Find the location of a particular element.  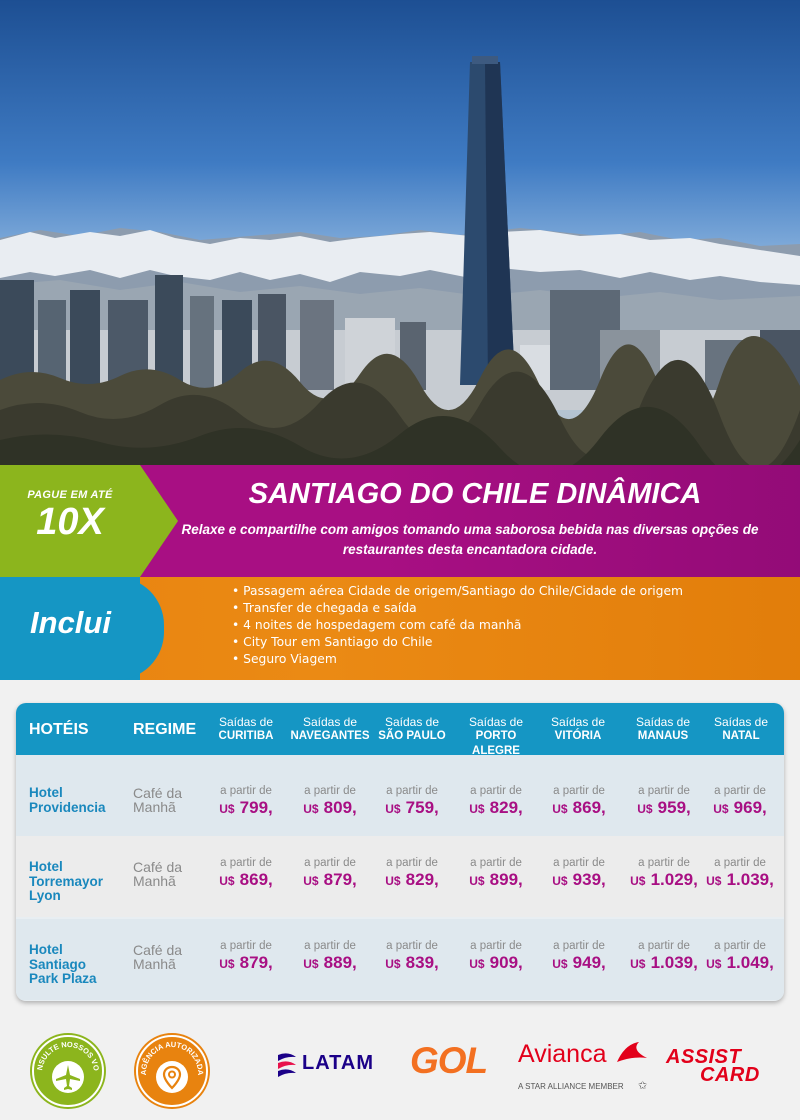

hotel-name: Hotel Santiago Park Plaza is located at coordinates (63, 964).